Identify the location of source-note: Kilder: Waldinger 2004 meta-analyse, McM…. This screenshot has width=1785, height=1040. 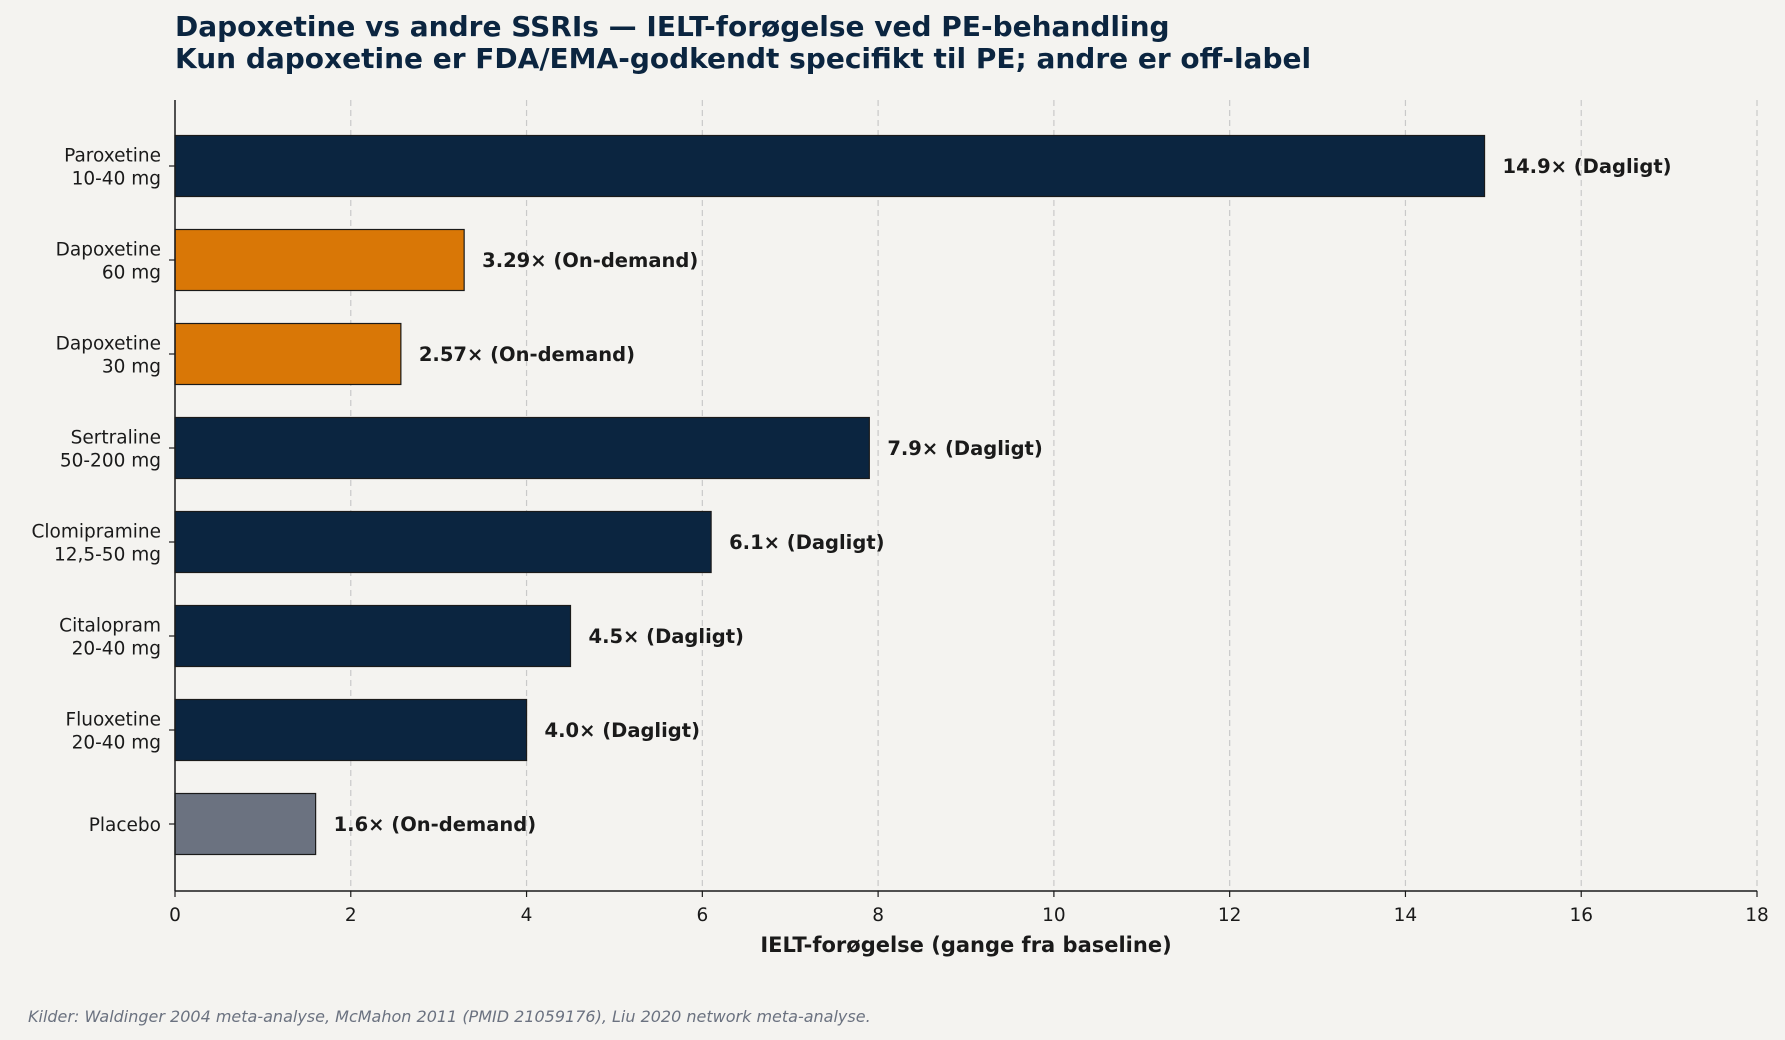
(449, 1016).